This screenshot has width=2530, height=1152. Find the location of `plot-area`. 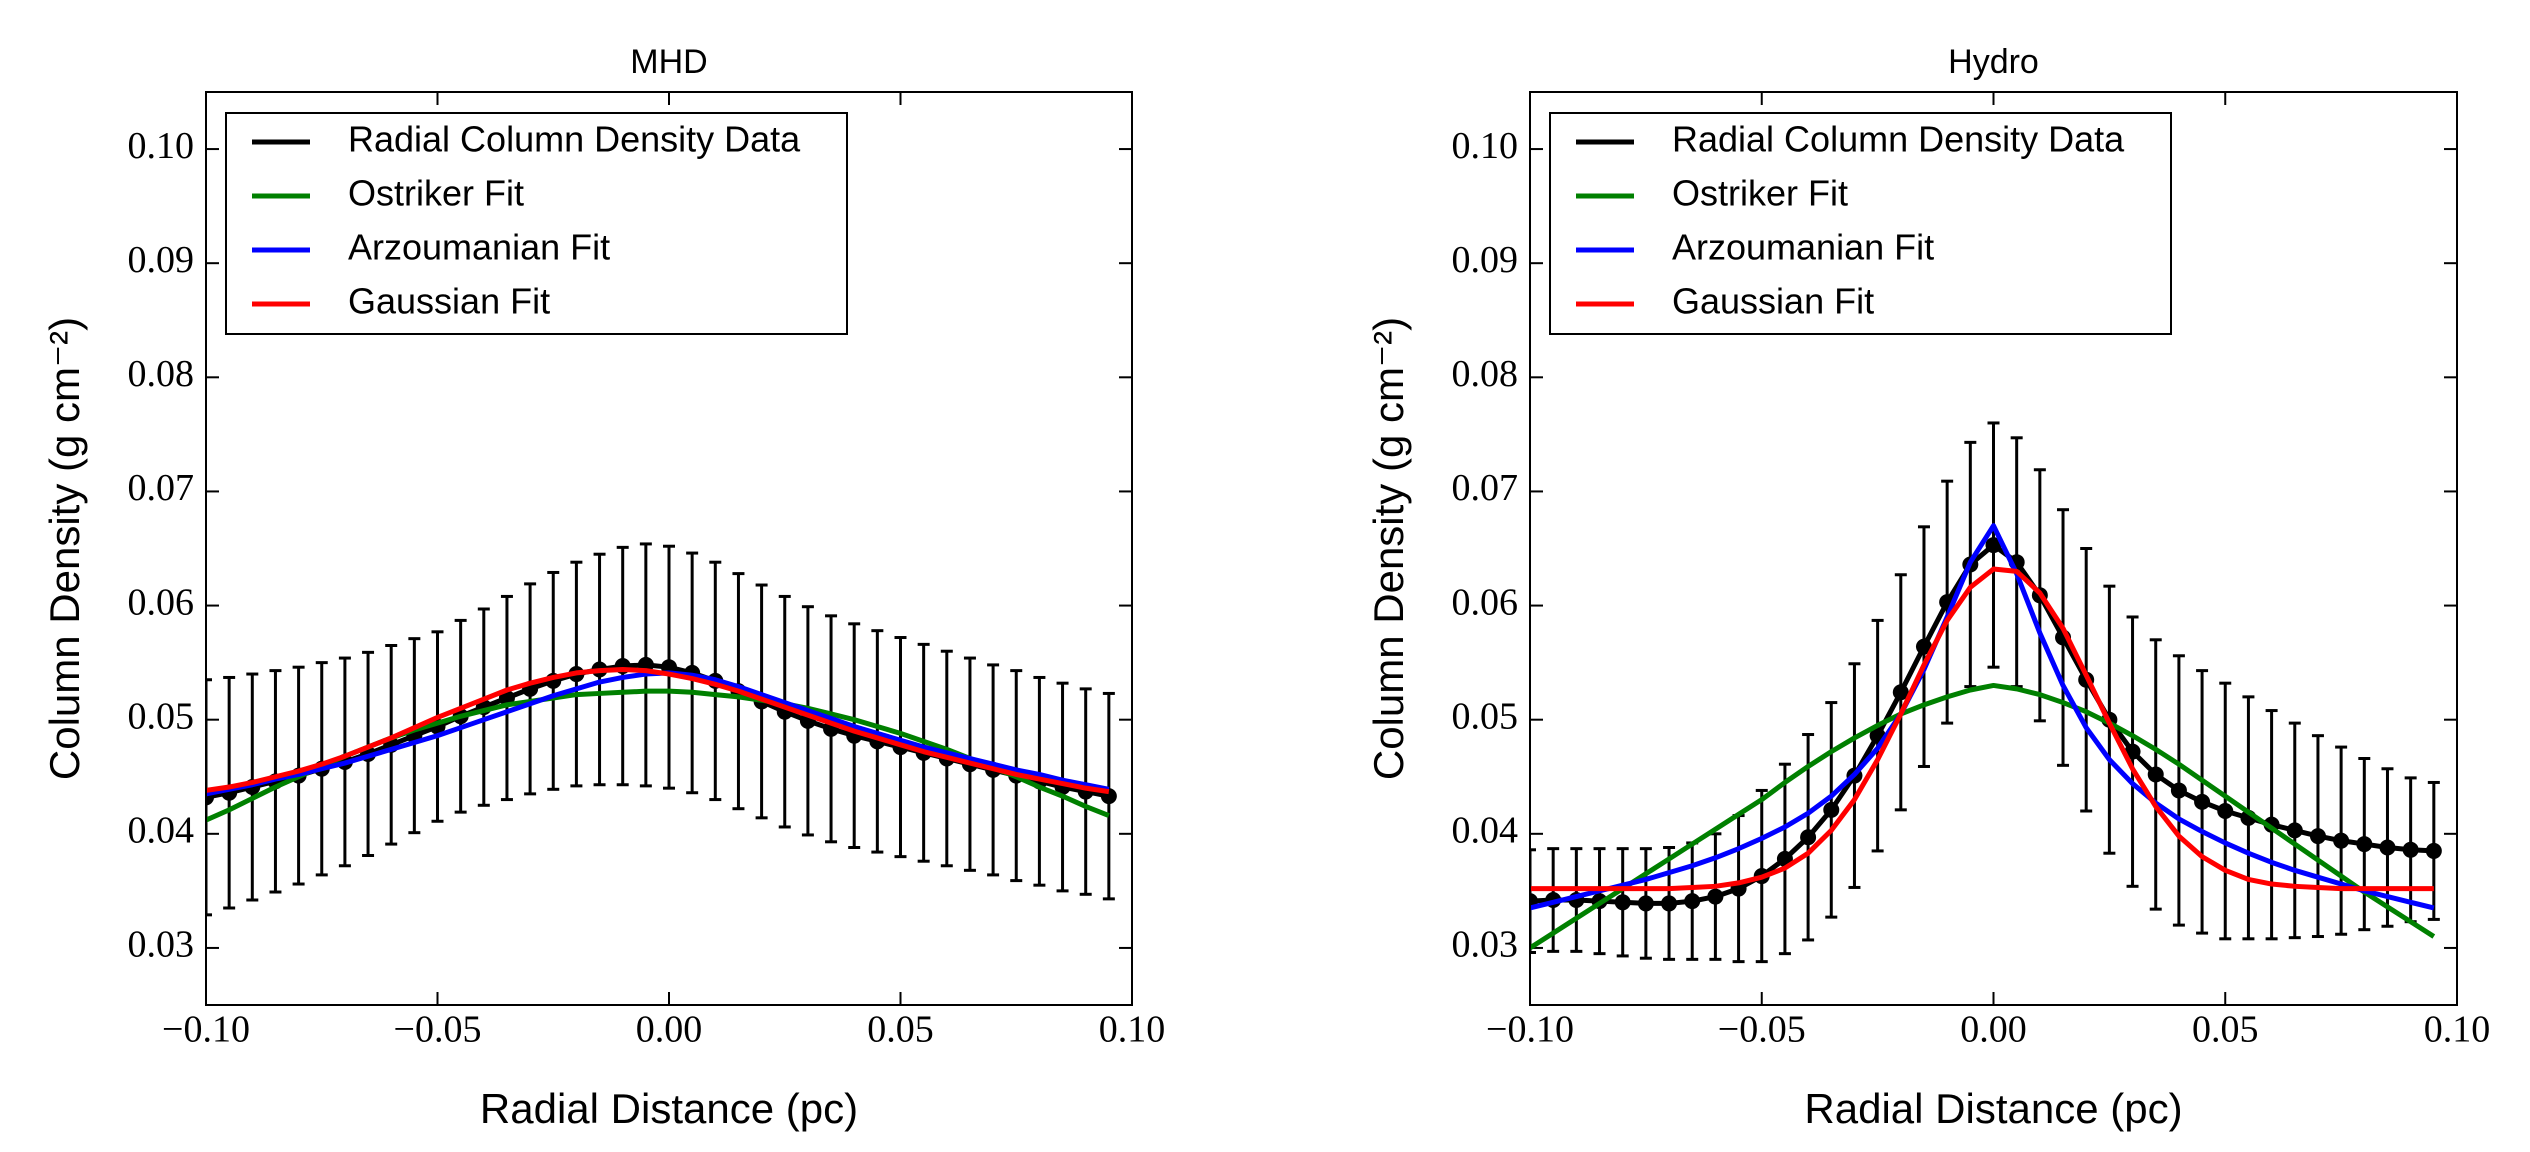

plot-area is located at coordinates (661, 729).